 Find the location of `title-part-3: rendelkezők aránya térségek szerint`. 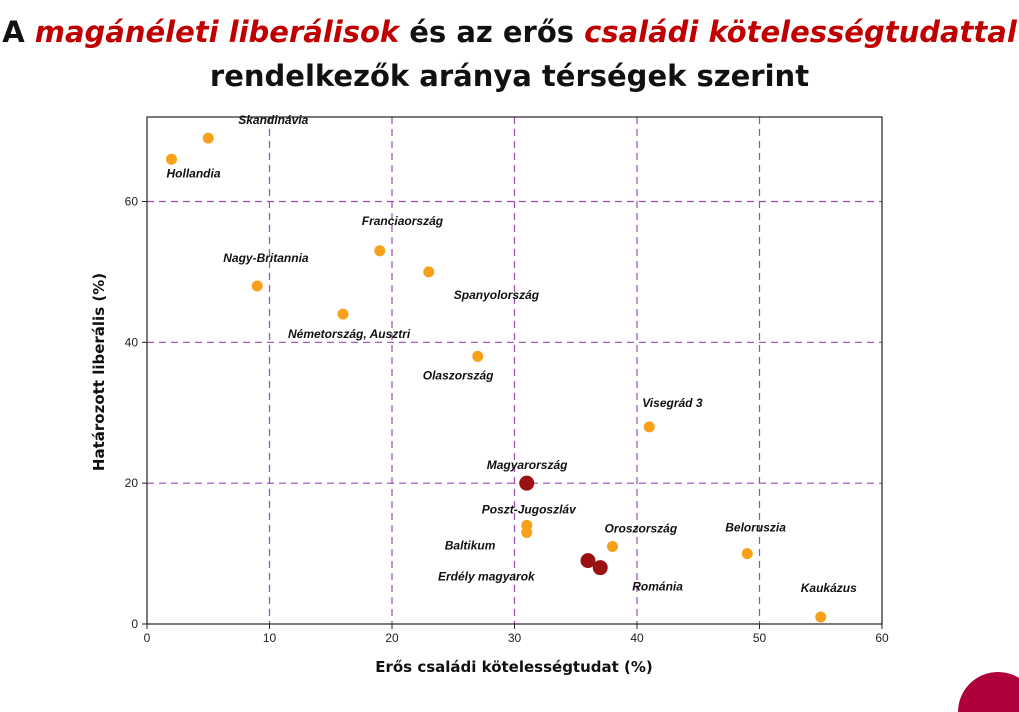

title-part-3: rendelkezők aránya térségek szerint is located at coordinates (509, 76).